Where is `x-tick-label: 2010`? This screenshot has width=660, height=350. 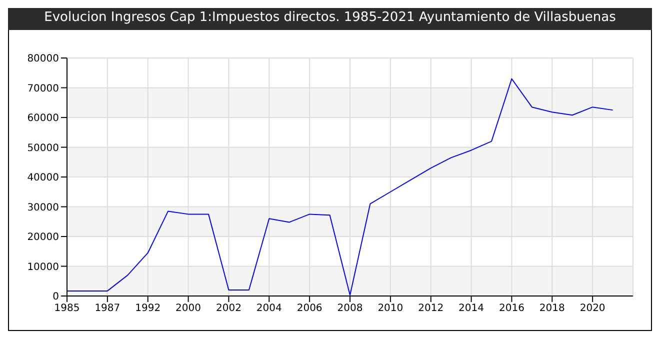 x-tick-label: 2010 is located at coordinates (391, 308).